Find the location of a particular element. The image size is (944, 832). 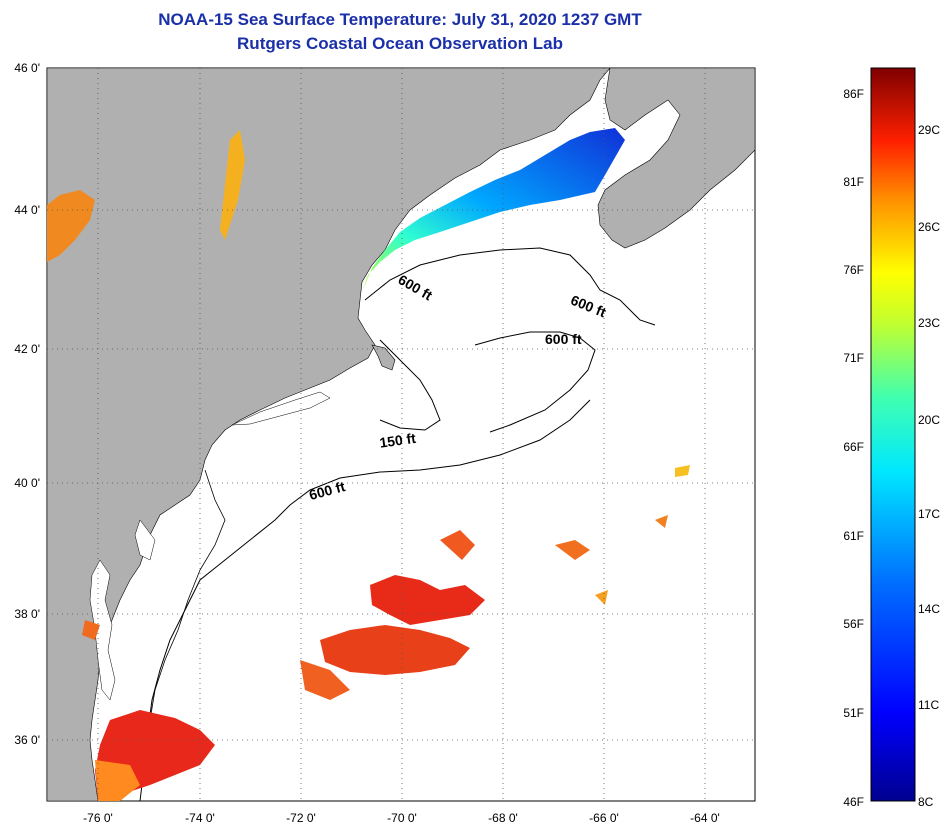

delaware-bay is located at coordinates (145, 540).